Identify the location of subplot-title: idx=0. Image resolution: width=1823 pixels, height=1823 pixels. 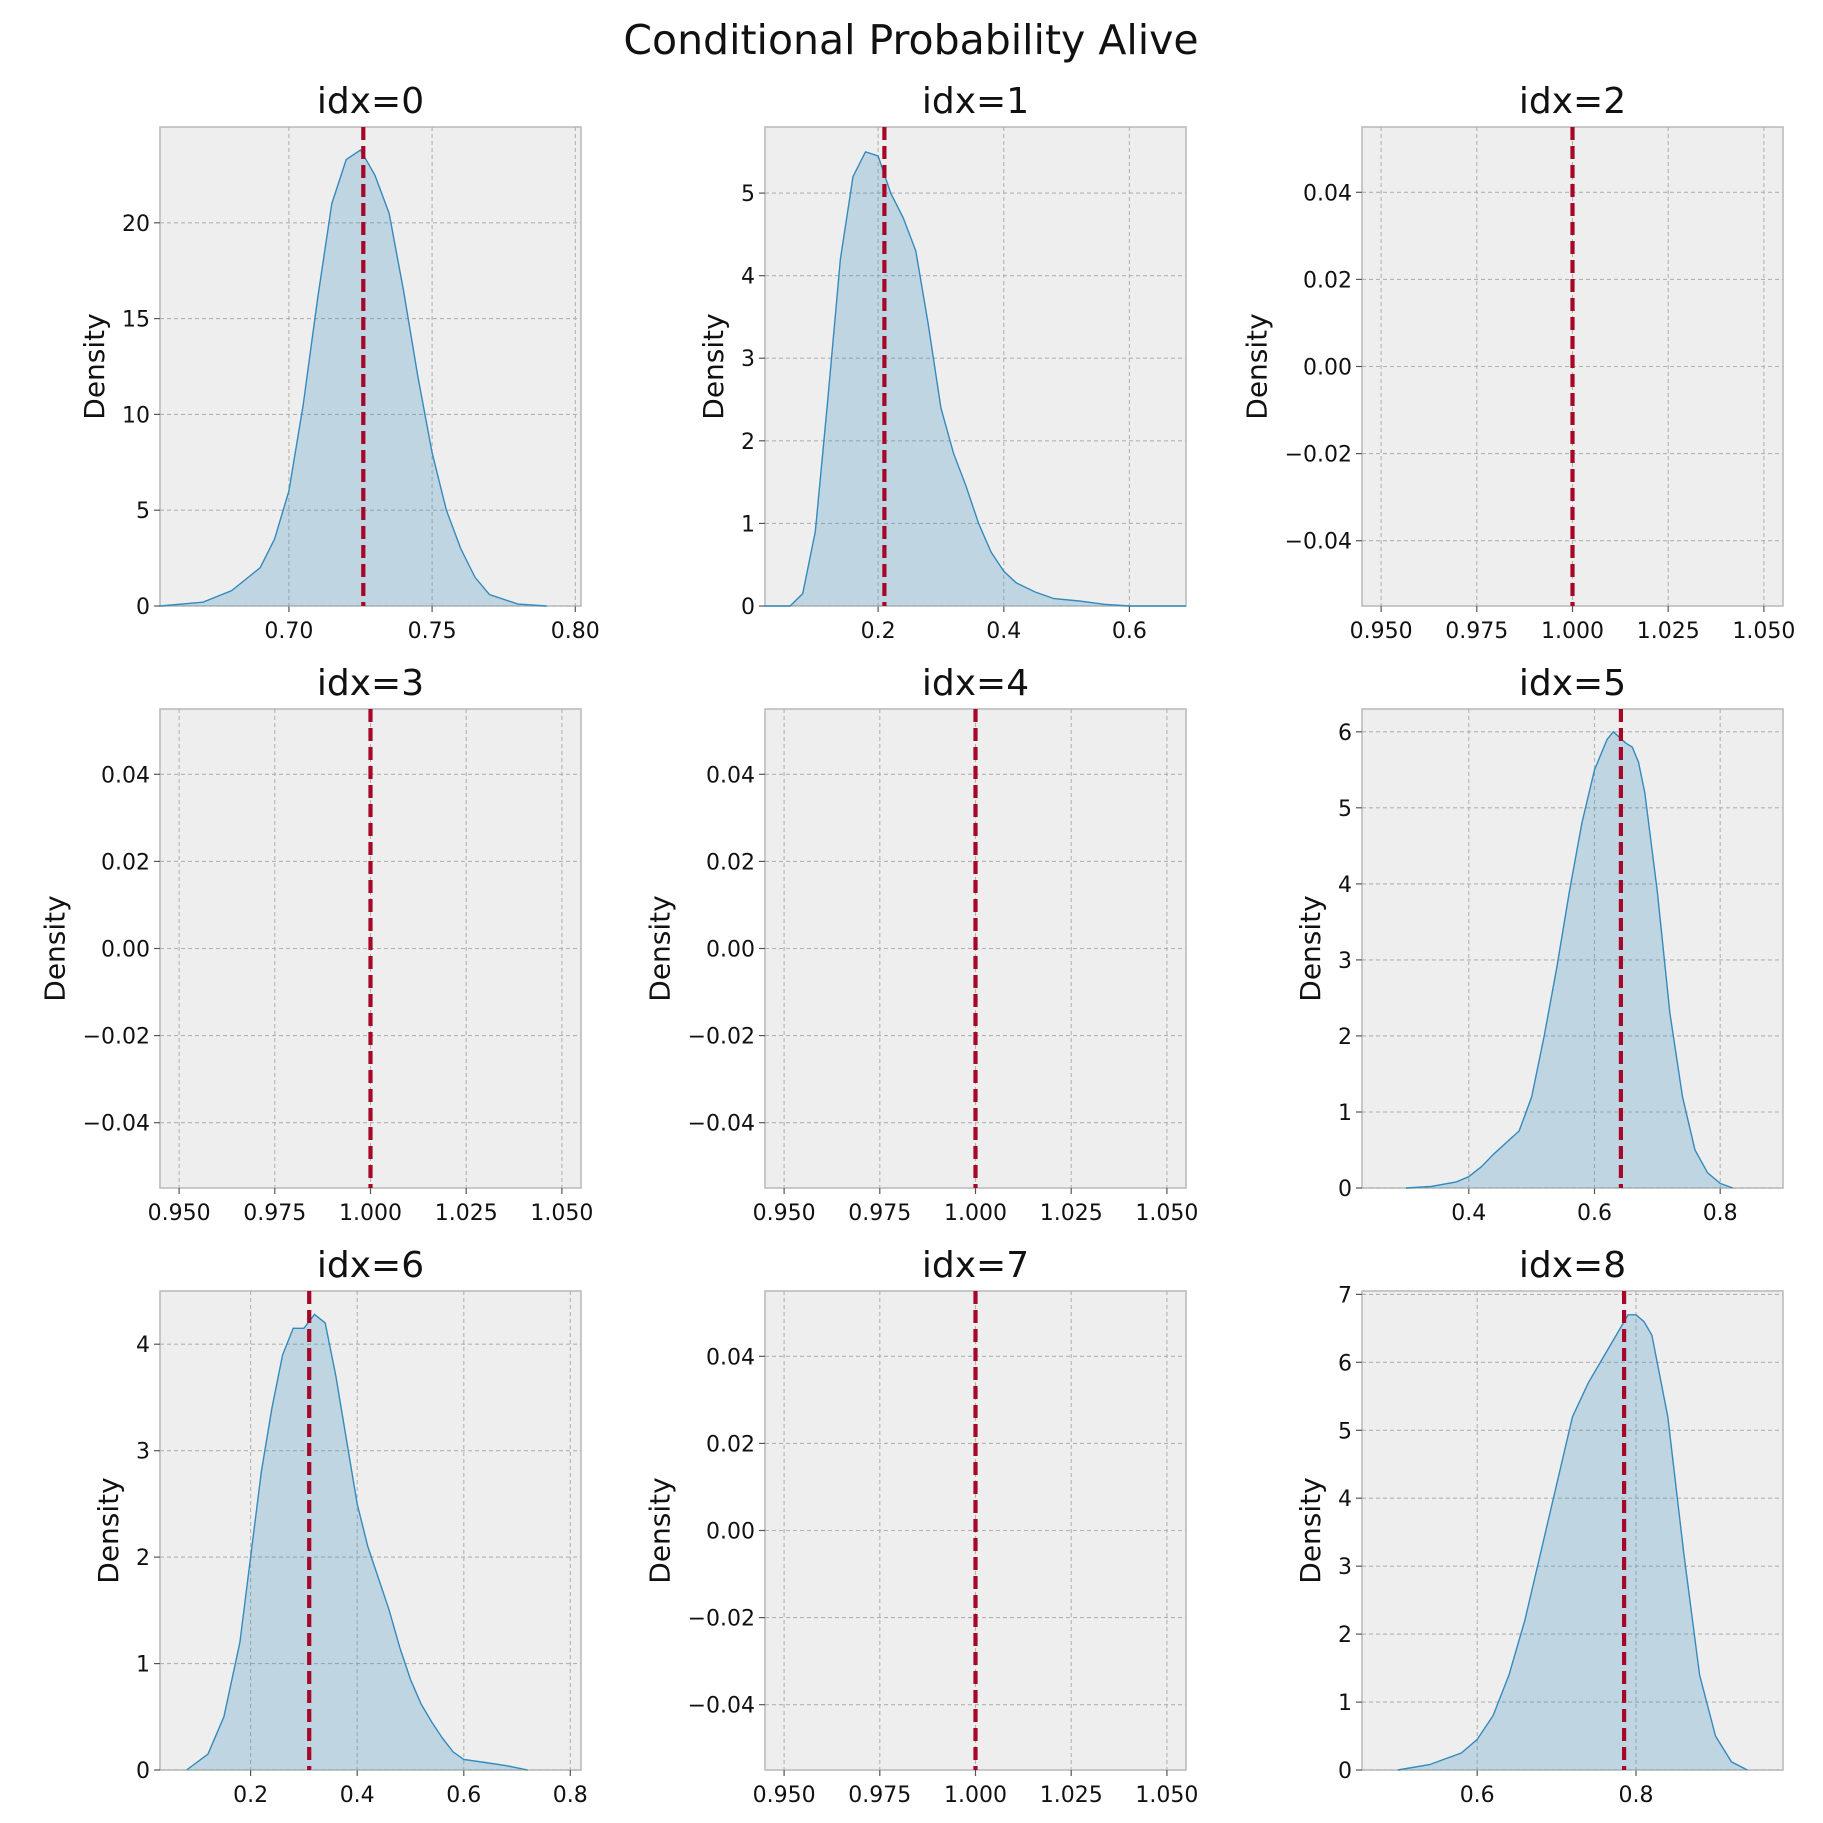
(370, 101).